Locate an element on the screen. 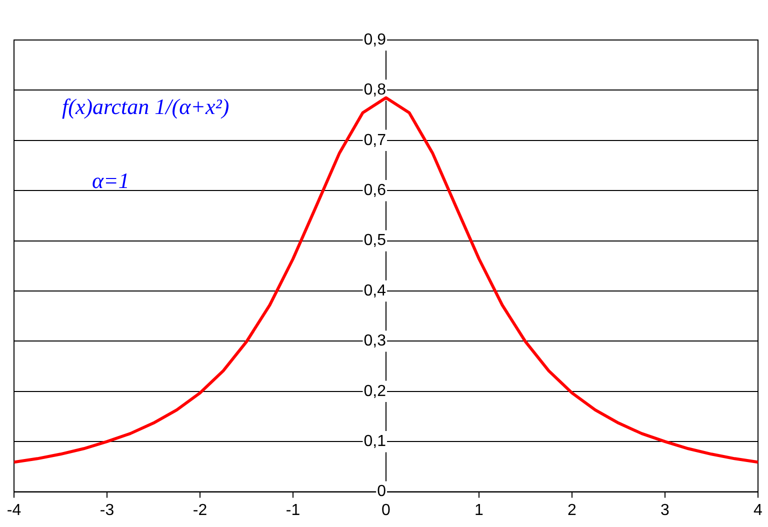  x-tick-label: 1 is located at coordinates (479, 510).